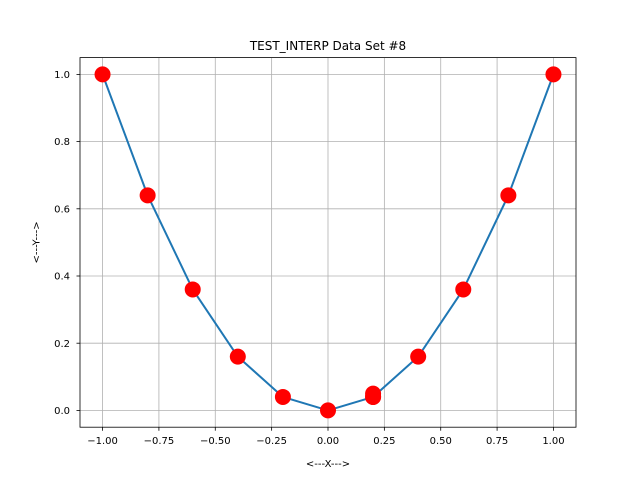  I want to click on y-tick-label: 0.4, so click(62, 277).